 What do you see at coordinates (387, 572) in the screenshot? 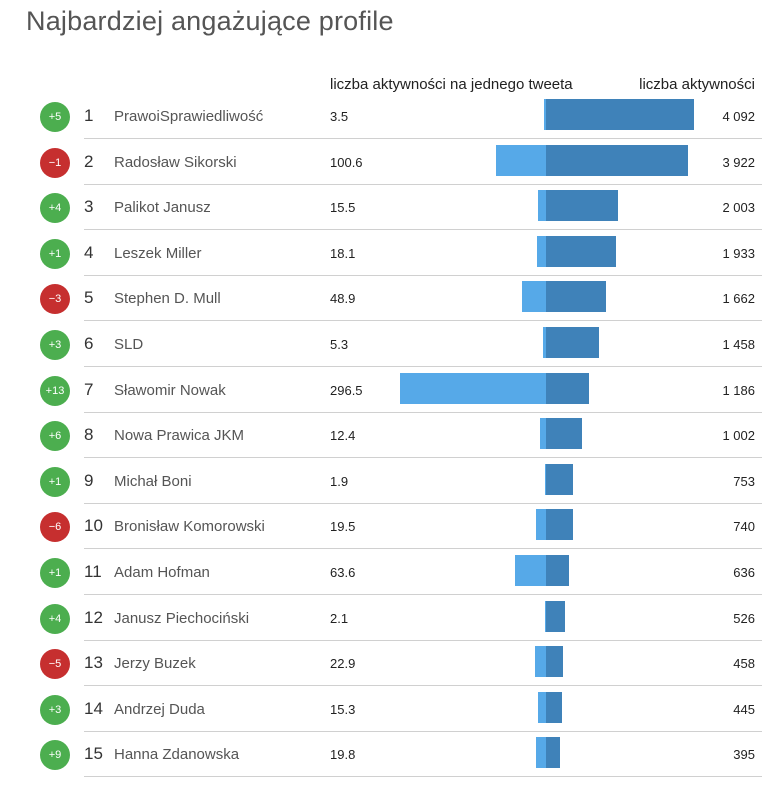
I see `table-row: +1 11 Adam Hofman 63.6 636` at bounding box center [387, 572].